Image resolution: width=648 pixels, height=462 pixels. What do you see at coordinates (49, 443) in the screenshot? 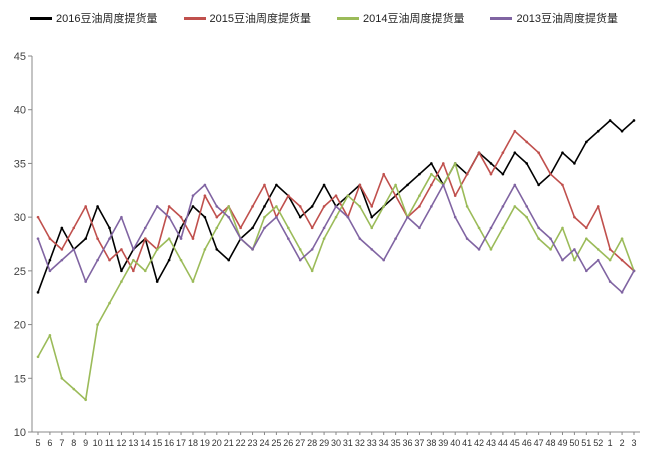
I see `x-tick-label: 6` at bounding box center [49, 443].